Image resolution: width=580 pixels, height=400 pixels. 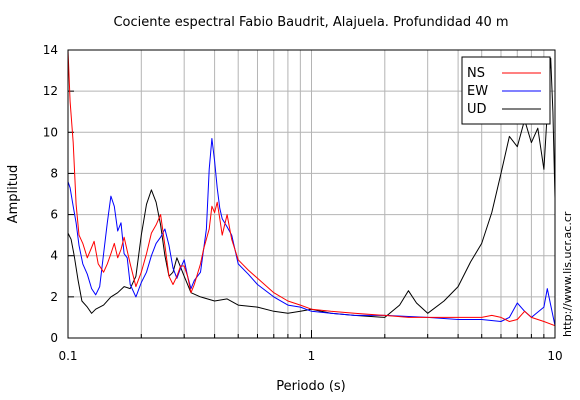 I want to click on legend-label-ew: EW, so click(x=477, y=91).